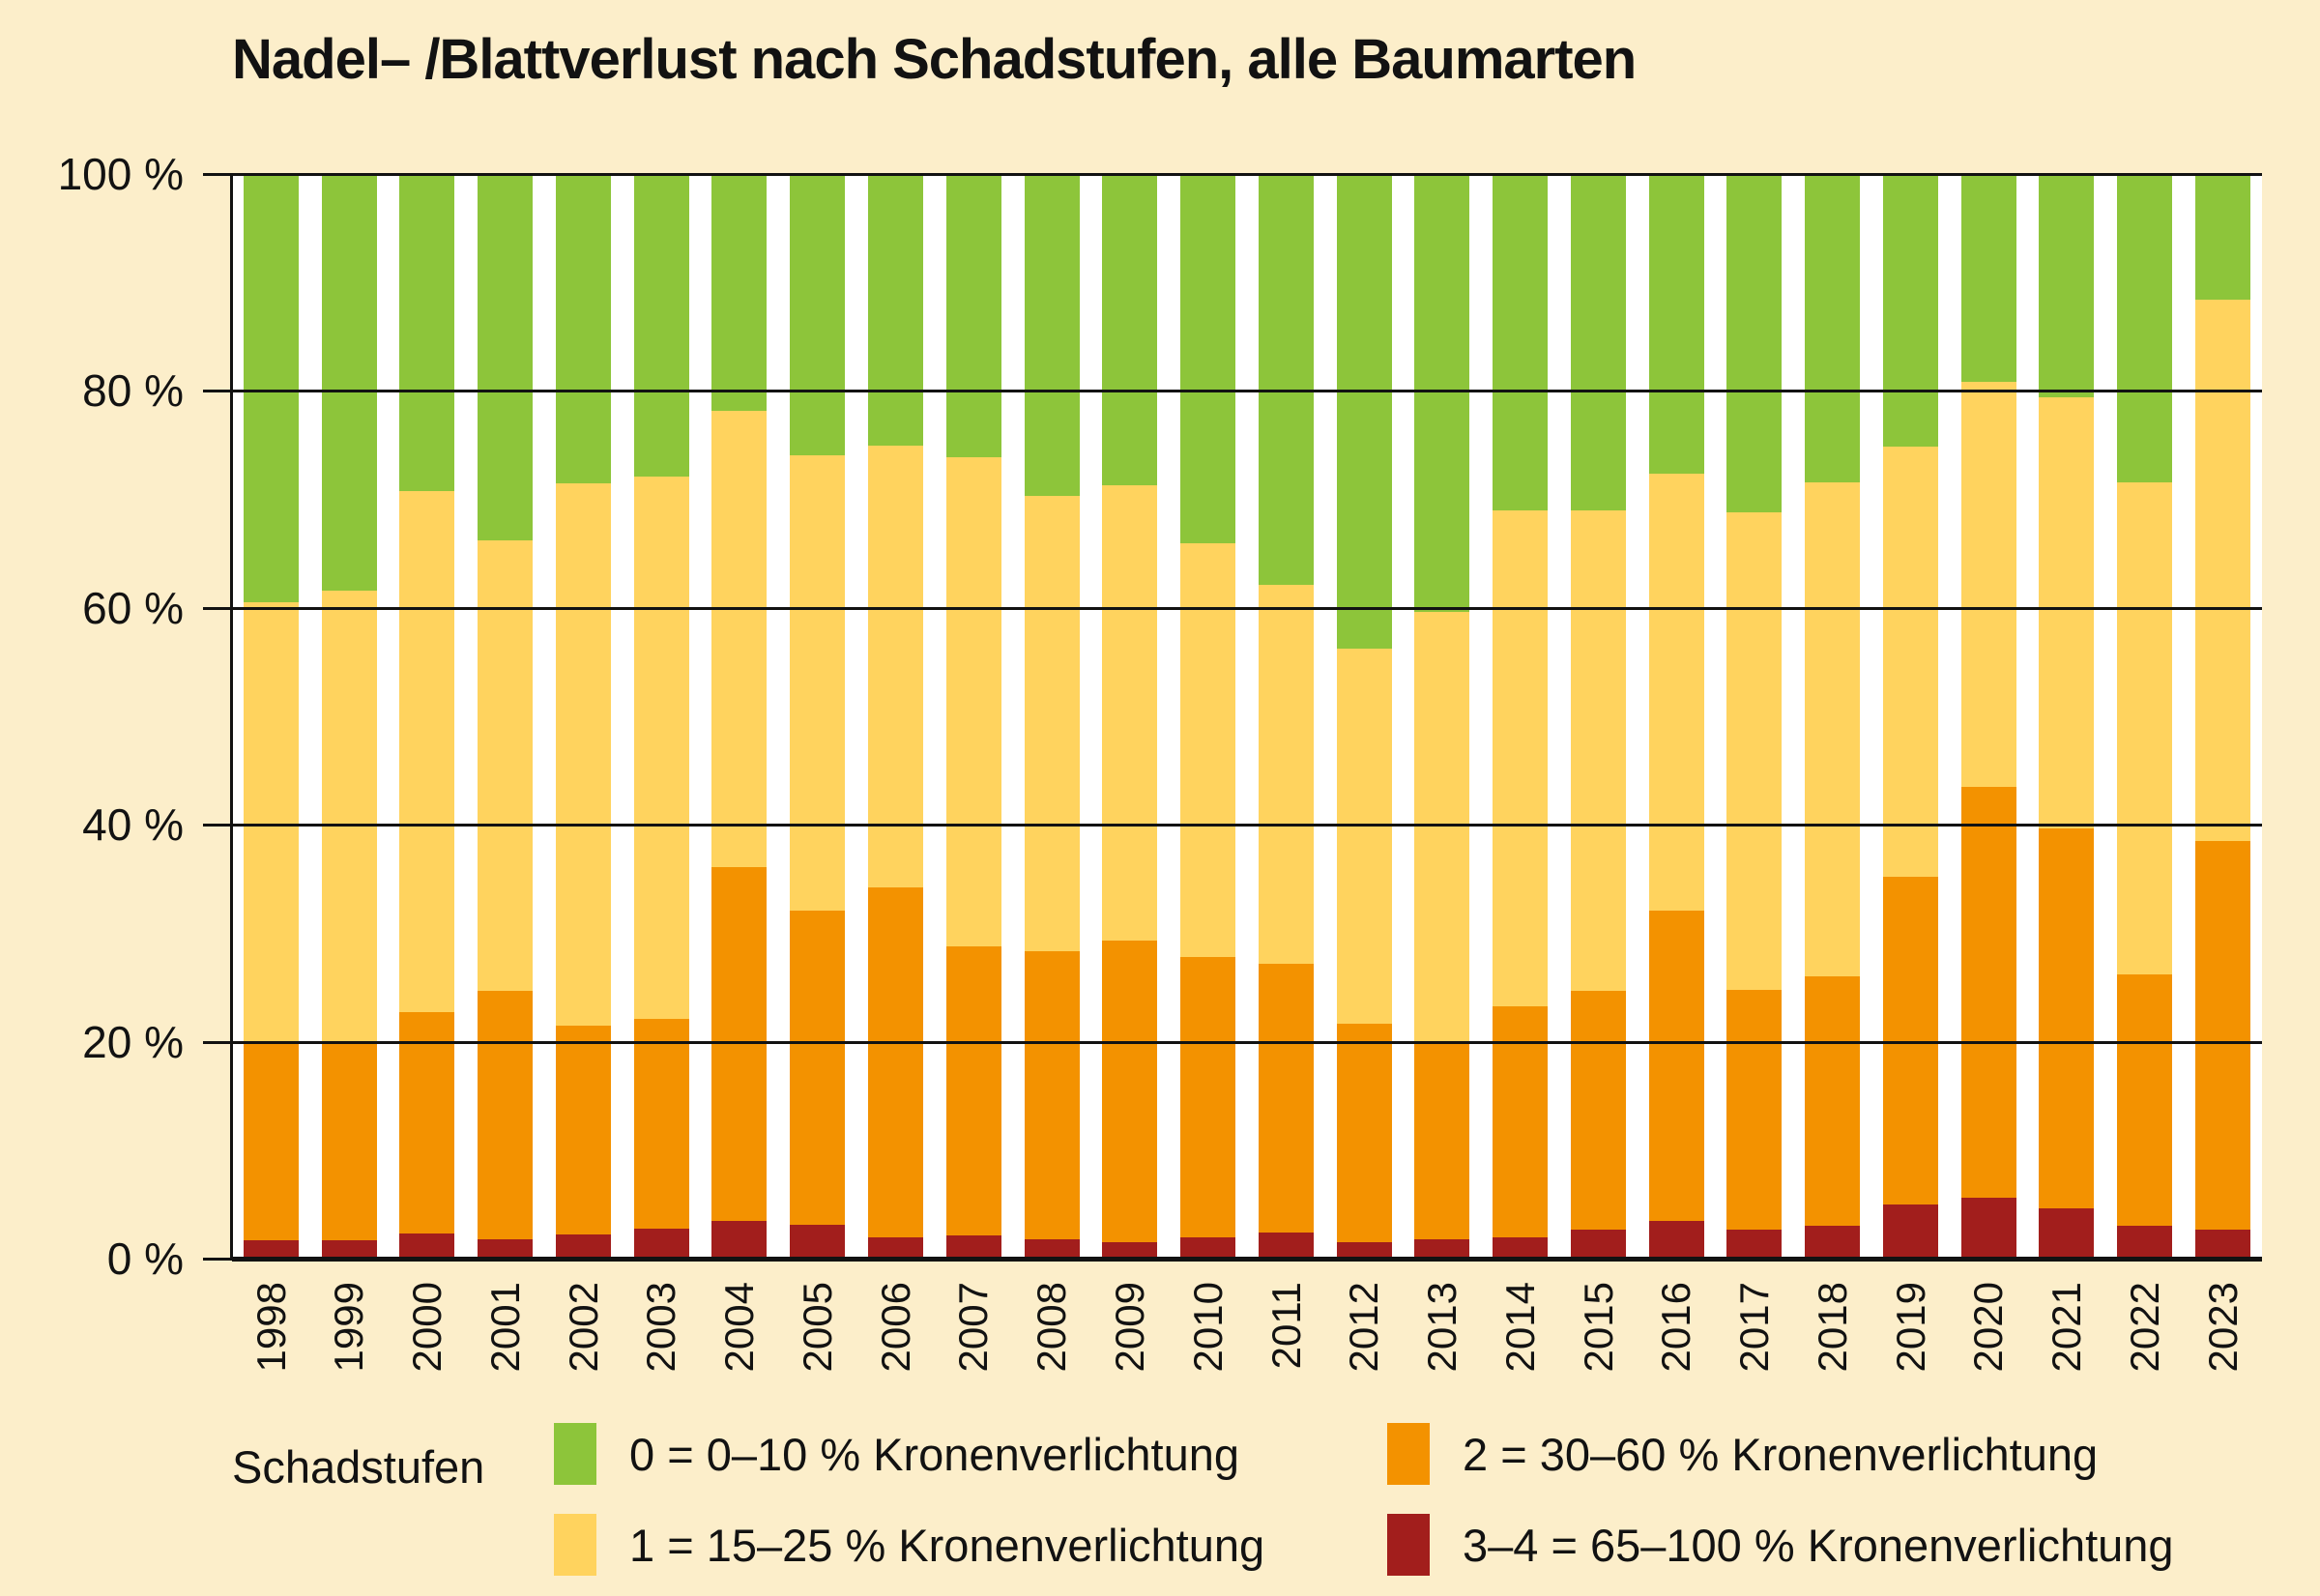  What do you see at coordinates (1208, 1247) in the screenshot?
I see `bar-segment-schadstufe_3_4-2010` at bounding box center [1208, 1247].